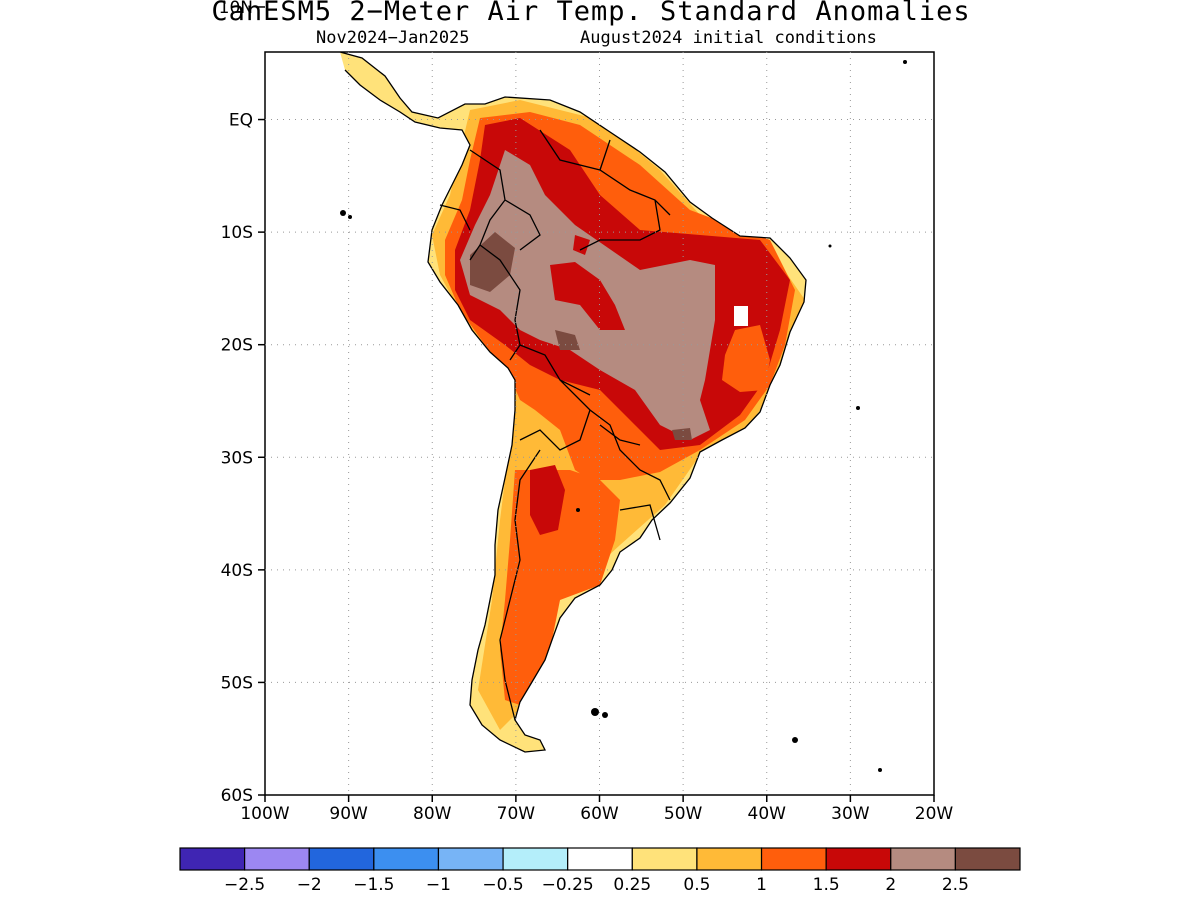 The width and height of the screenshot is (1200, 900). Describe the element at coordinates (767, 814) in the screenshot. I see `lon-tick-label: 40W` at that location.